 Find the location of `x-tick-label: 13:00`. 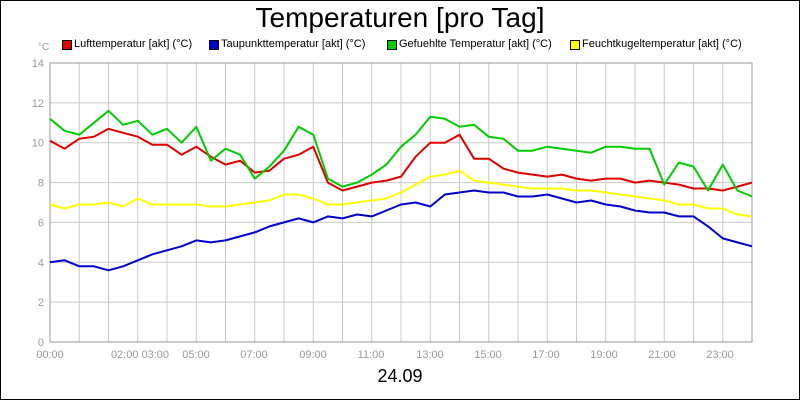

x-tick-label: 13:00 is located at coordinates (430, 355).